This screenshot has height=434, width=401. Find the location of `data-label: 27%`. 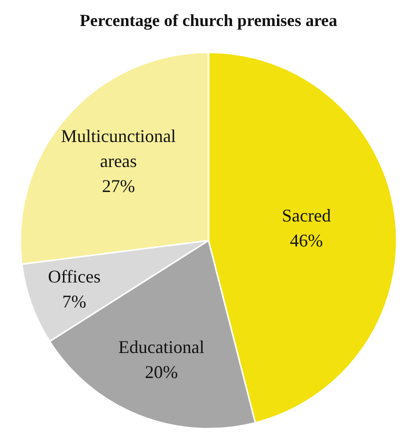

data-label: 27% is located at coordinates (118, 186).